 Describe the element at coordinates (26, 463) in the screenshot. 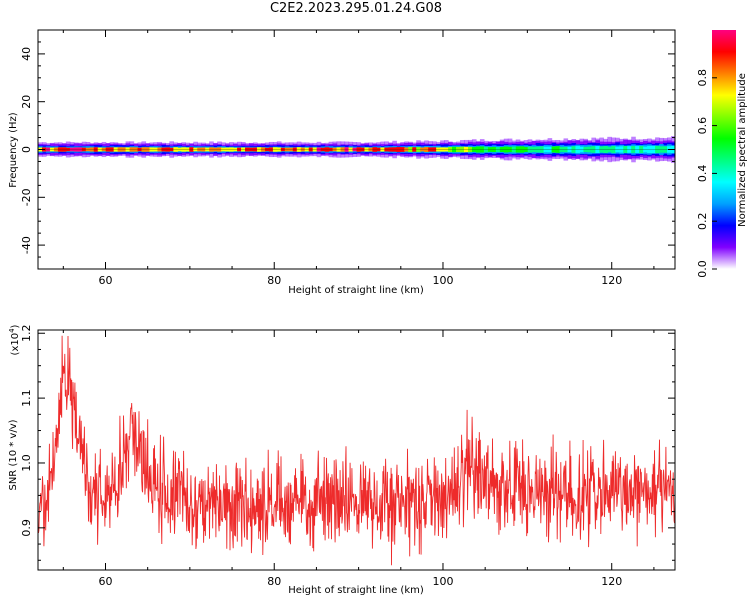

I see `snr-y-tick-label: 1.0` at that location.